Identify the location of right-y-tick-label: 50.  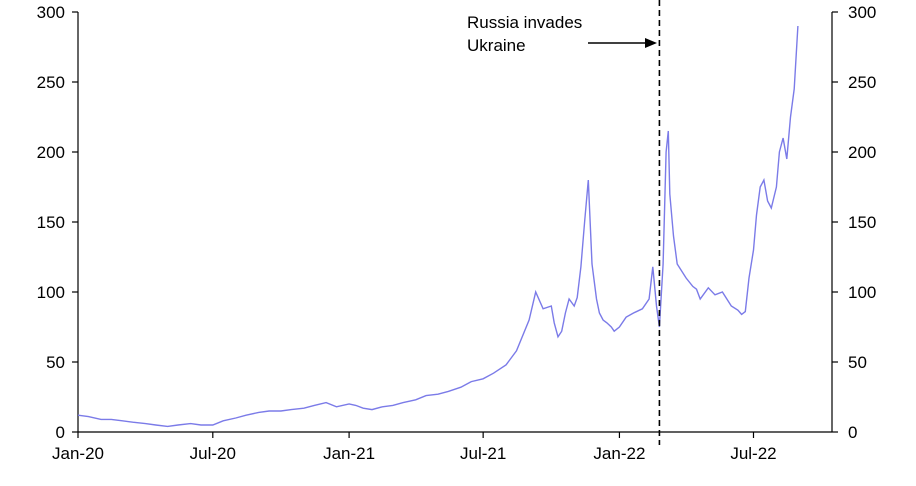
(857, 362).